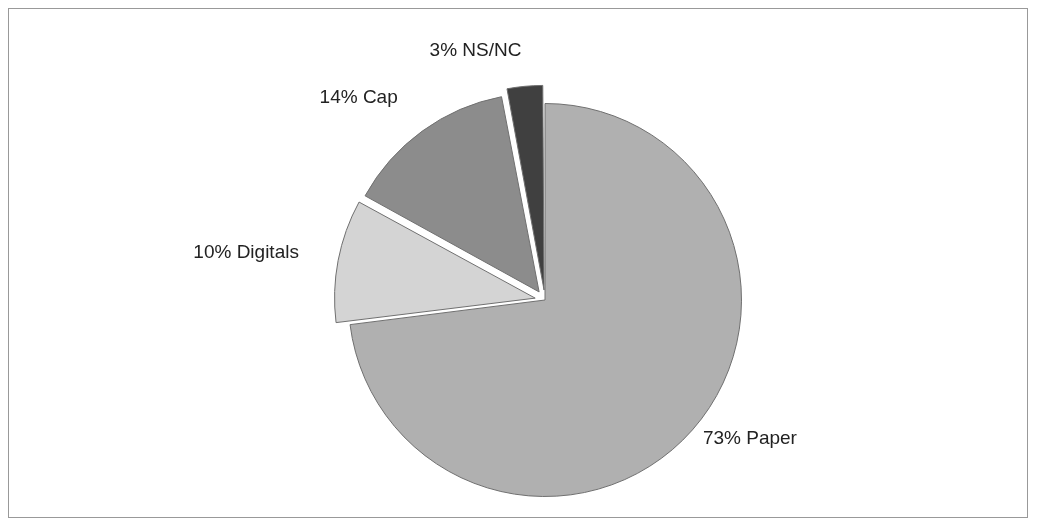  I want to click on slice-label: 73% Paper, so click(750, 438).